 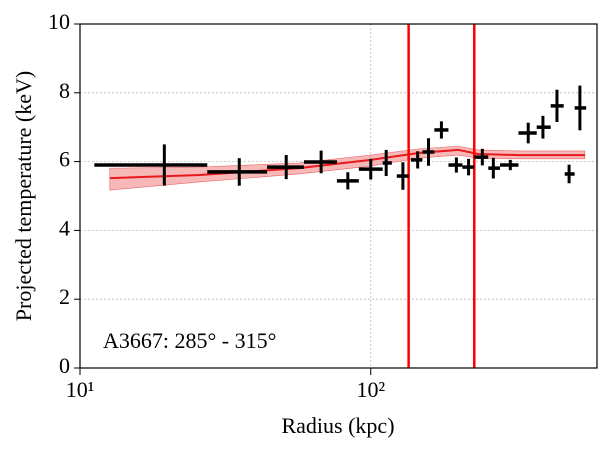 What do you see at coordinates (189, 340) in the screenshot?
I see `annotation: A3667: 285° - 315°` at bounding box center [189, 340].